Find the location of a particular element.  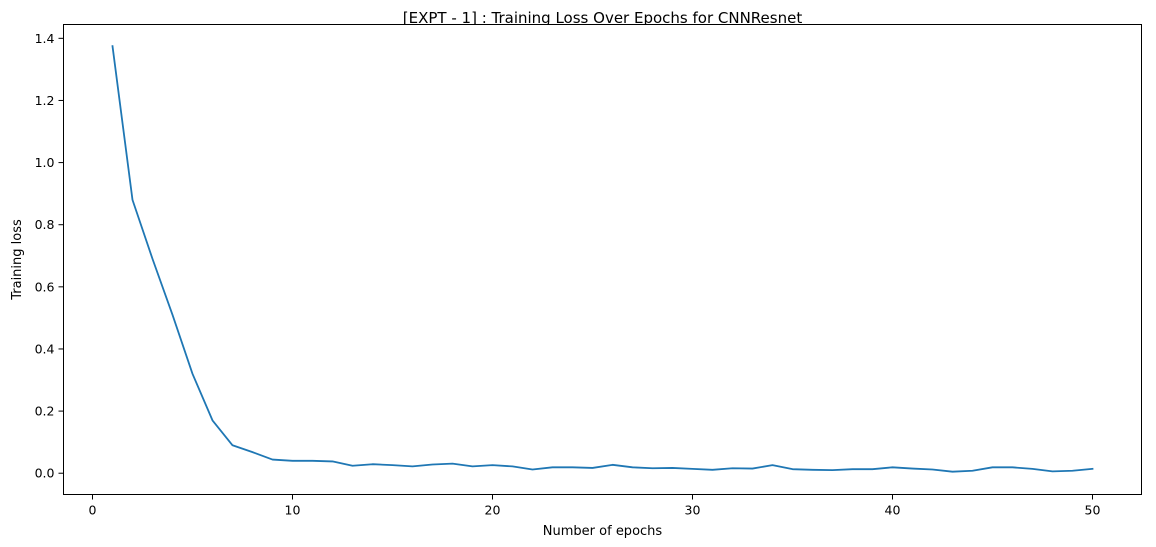

x-axis-label: Number of epochs is located at coordinates (603, 531).